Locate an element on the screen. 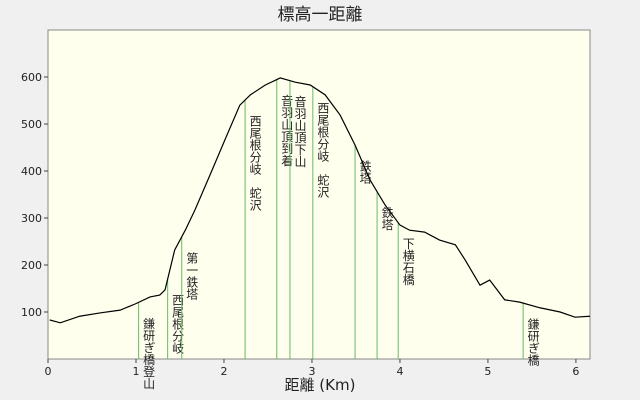 This screenshot has width=640, height=400. y-tick-label: 300 is located at coordinates (31, 218).